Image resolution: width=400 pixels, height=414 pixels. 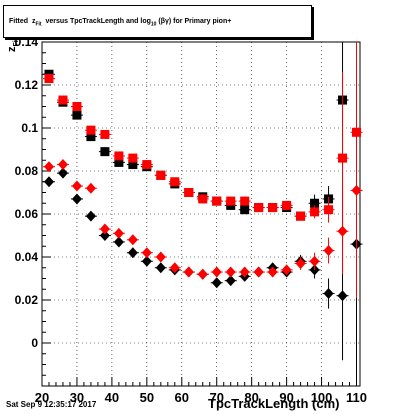 I want to click on x-tick-label: 60, so click(x=182, y=397).